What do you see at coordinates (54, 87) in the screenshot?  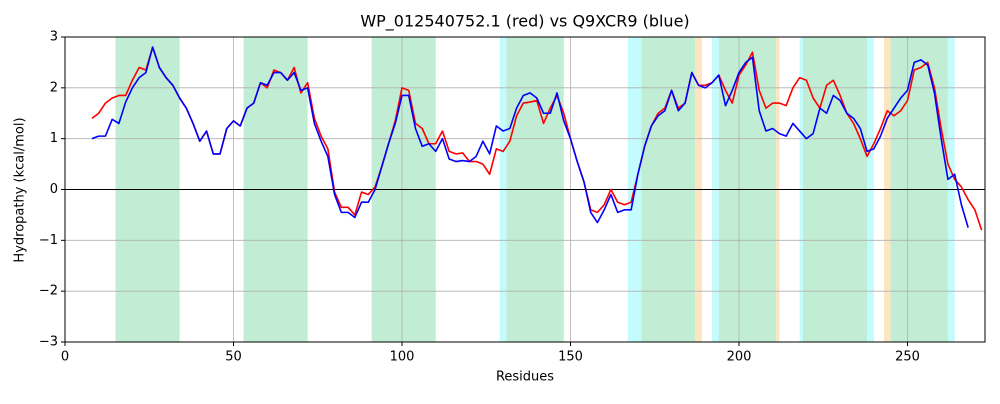 I see `y-tick-label: 2` at bounding box center [54, 87].